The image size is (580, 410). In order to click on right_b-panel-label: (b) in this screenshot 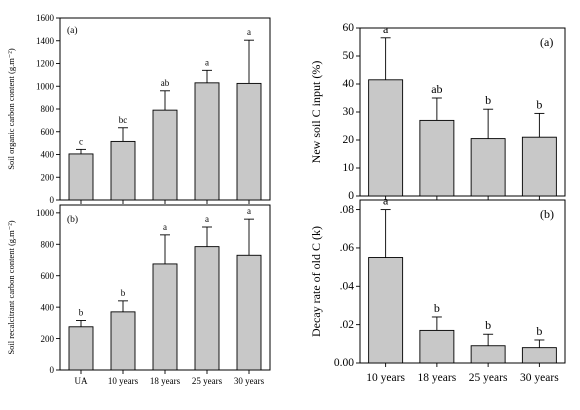, I will do `click(547, 214)`.